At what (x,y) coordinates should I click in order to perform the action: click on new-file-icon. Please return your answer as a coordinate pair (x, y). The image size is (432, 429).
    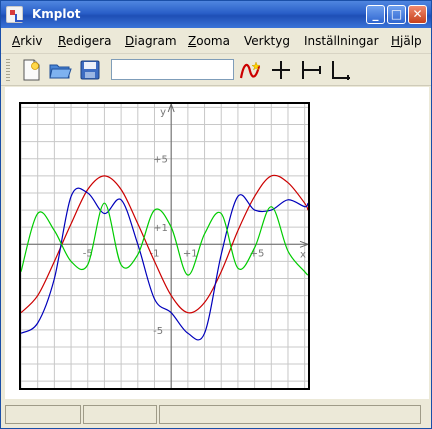
    Looking at the image, I should click on (31, 70).